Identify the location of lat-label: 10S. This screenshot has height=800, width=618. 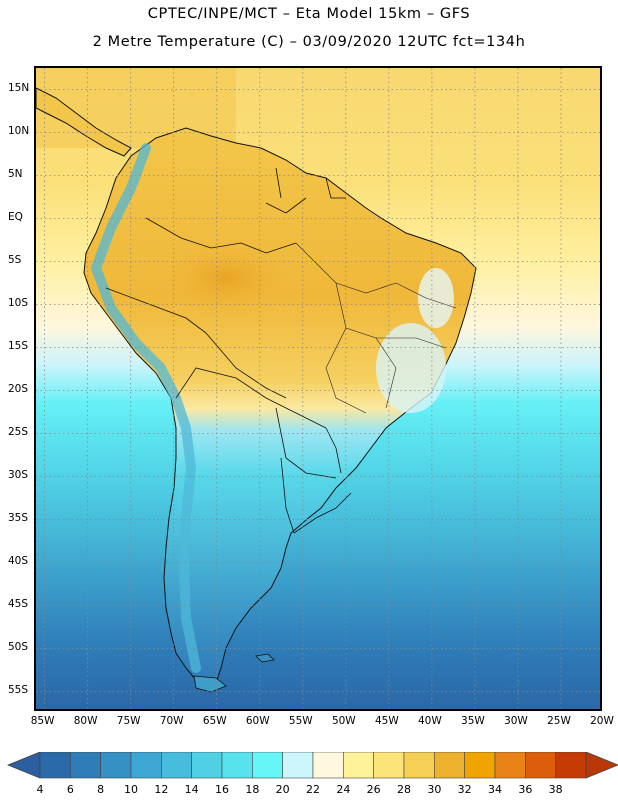
(18, 302).